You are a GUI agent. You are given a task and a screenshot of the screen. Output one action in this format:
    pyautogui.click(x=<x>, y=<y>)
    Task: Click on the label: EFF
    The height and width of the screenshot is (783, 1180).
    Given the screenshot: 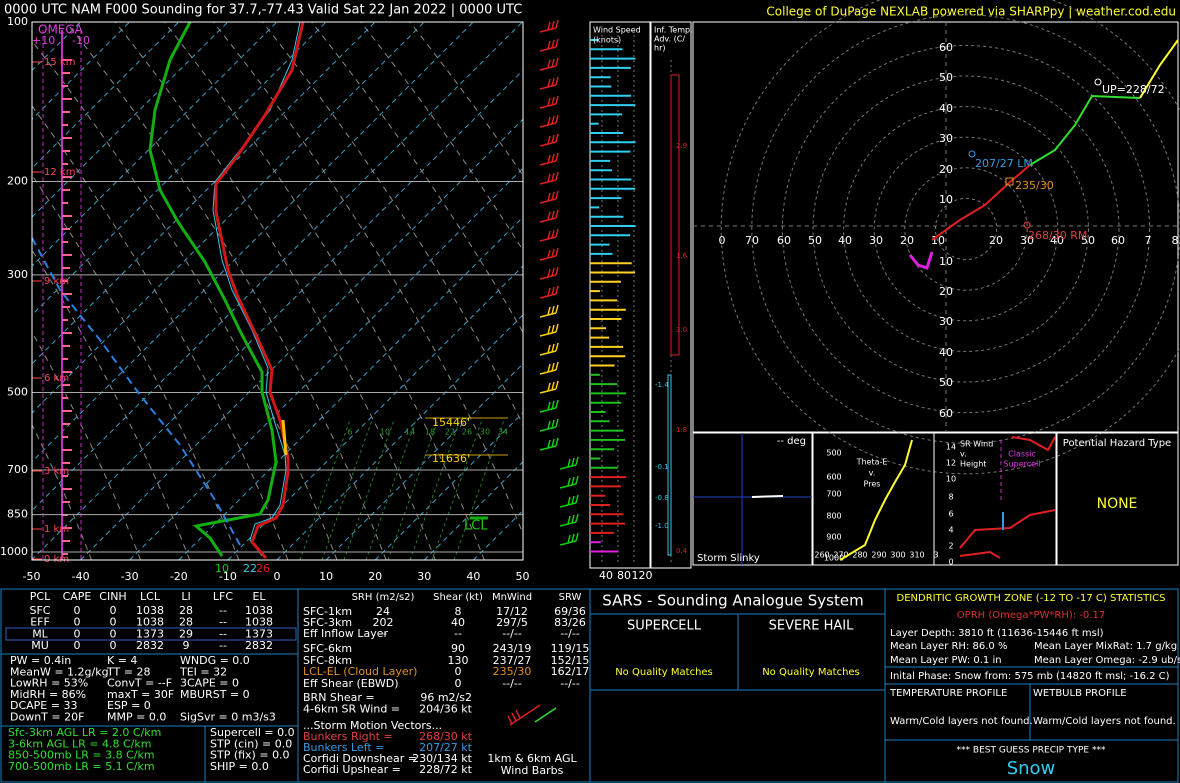 What is the action you would take?
    pyautogui.click(x=40, y=622)
    